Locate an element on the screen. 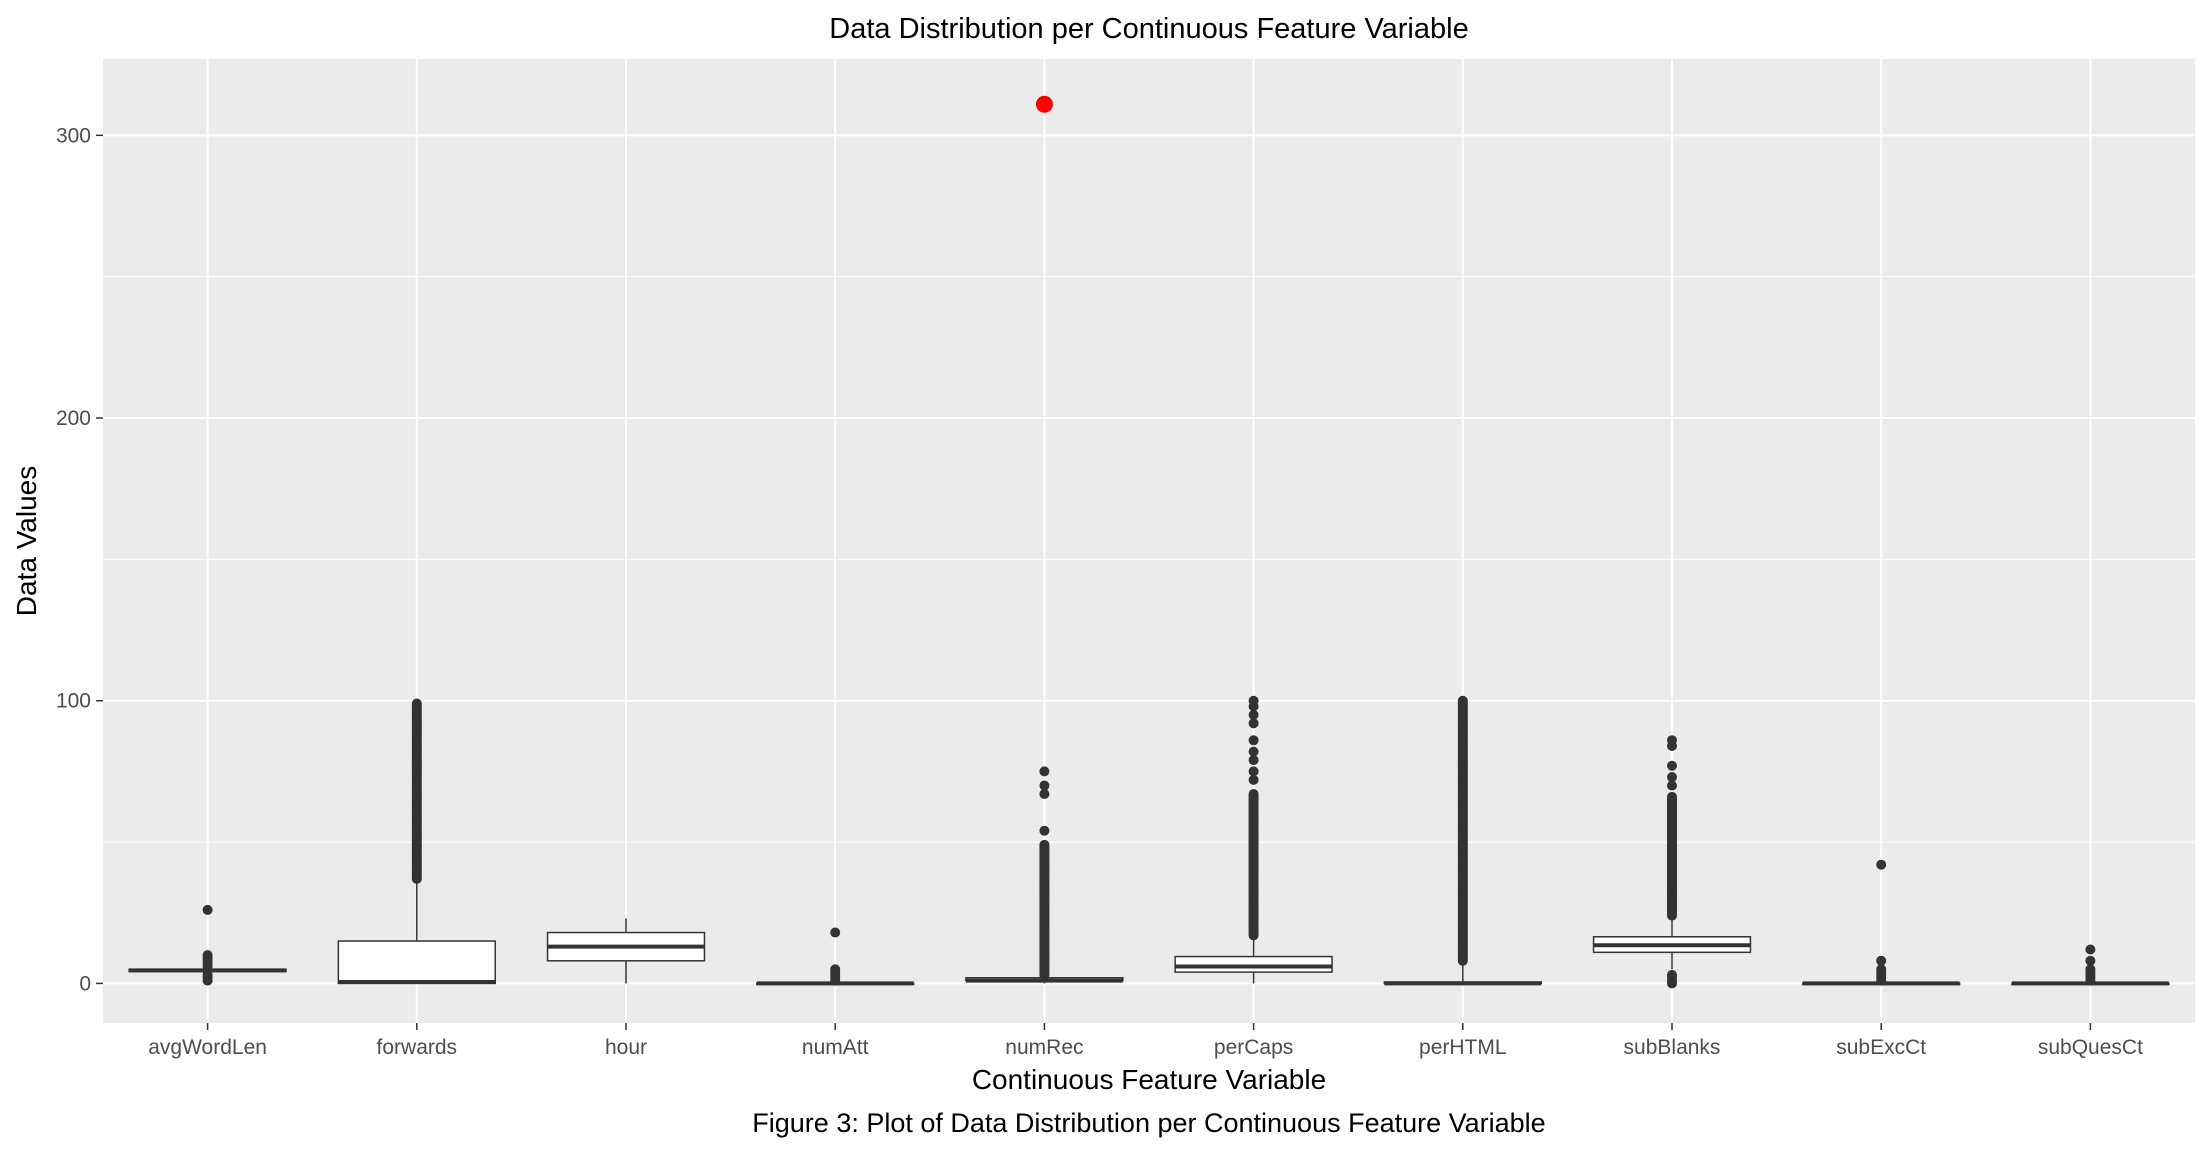  box-subQuesCt is located at coordinates (2090, 965).